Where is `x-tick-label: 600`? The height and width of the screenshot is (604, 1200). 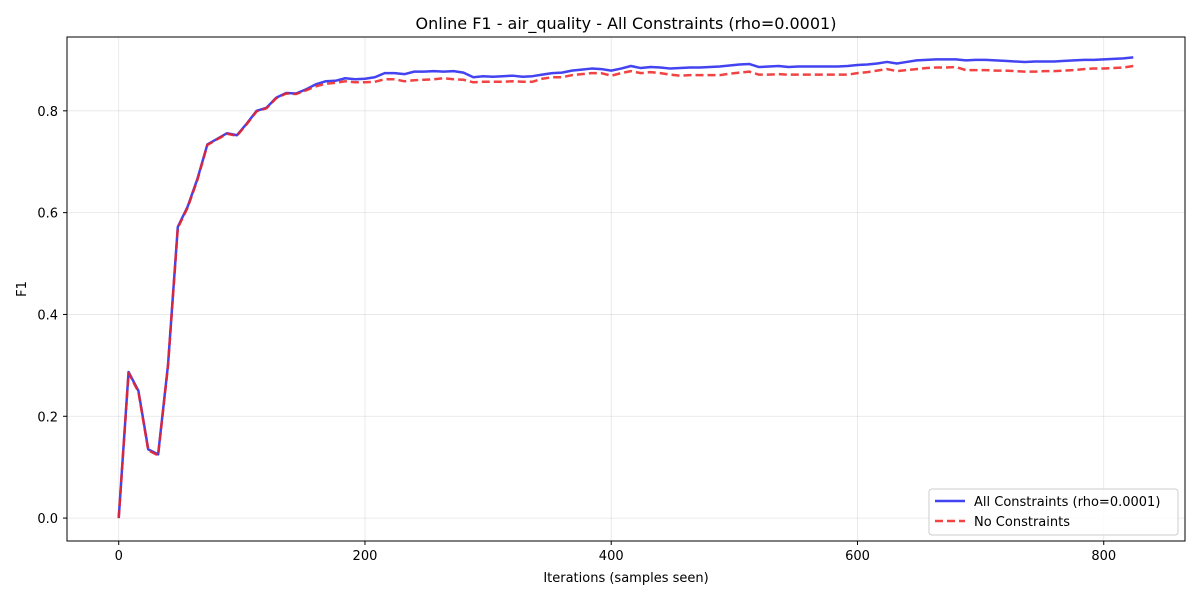 x-tick-label: 600 is located at coordinates (857, 556).